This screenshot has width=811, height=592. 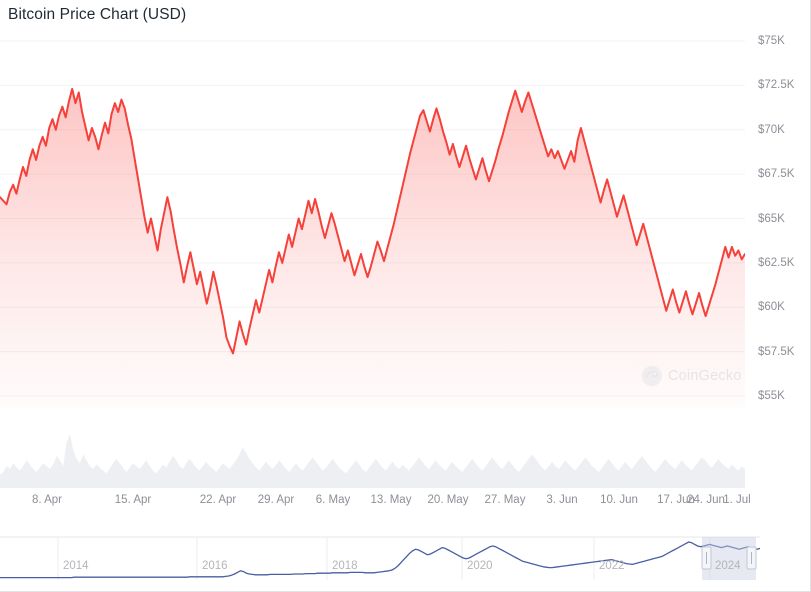 I want to click on y-axis-label-6: $60K, so click(x=771, y=307).